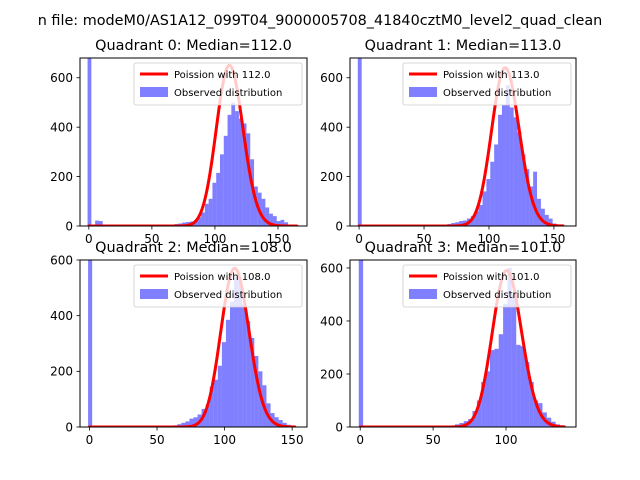 This screenshot has height=480, width=640. What do you see at coordinates (463, 248) in the screenshot?
I see `panel-title: Quadrant 3: Median=101.0` at bounding box center [463, 248].